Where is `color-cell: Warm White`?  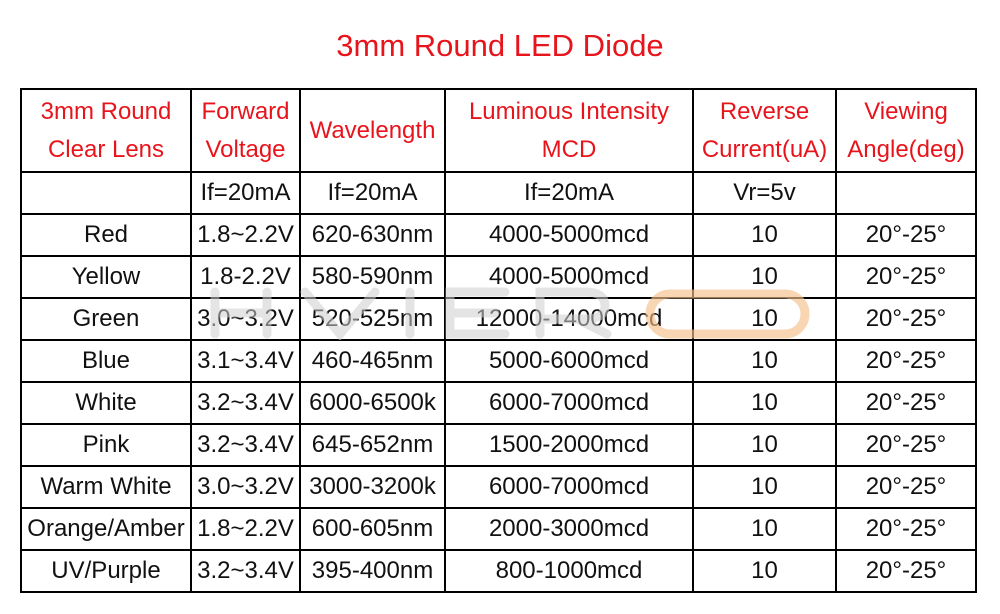
color-cell: Warm White is located at coordinates (106, 487).